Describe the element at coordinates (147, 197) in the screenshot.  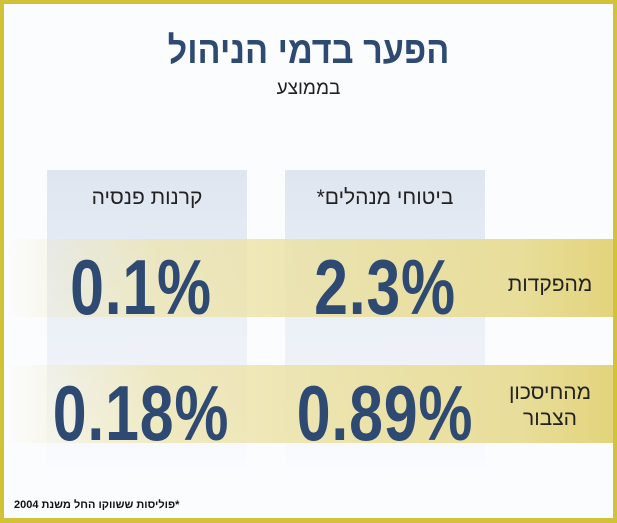
I see `column-header-pension-funds: קרנות פנסיה` at that location.